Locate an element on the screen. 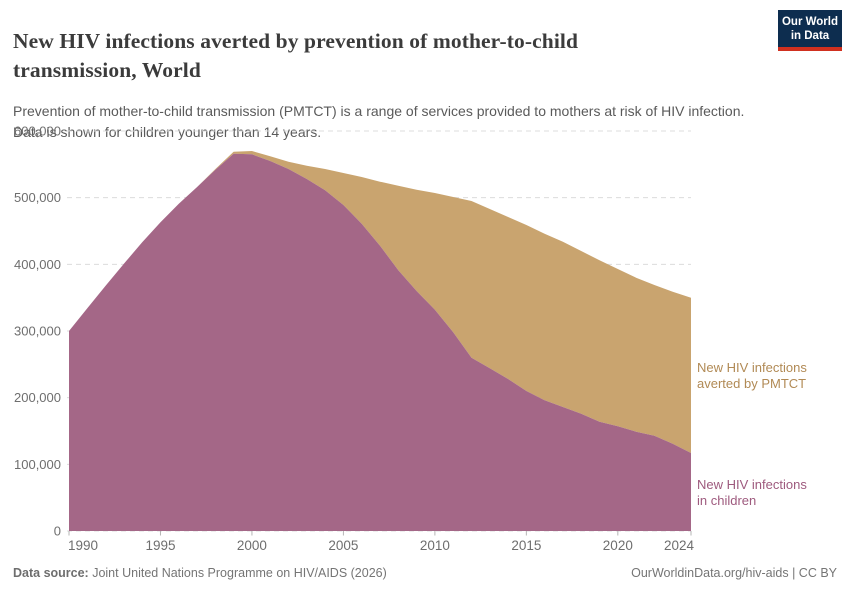  y-axis-tick-label: 500,000 is located at coordinates (37, 197).